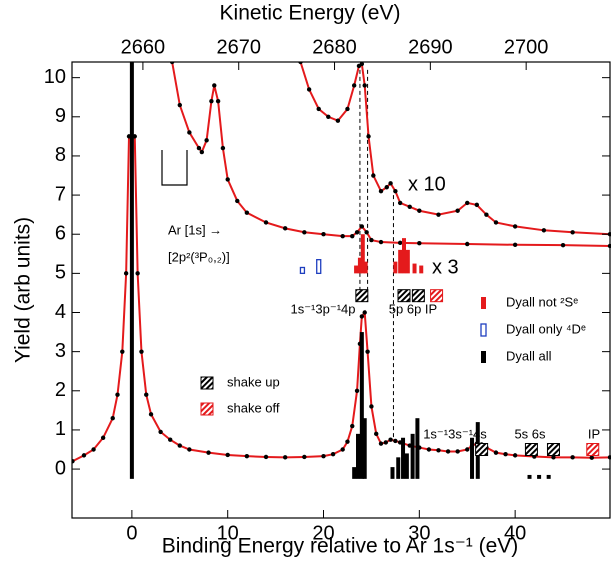 The width and height of the screenshot is (611, 565). What do you see at coordinates (310, 13) in the screenshot?
I see `top-axis-title: Kinetic Energy (eV)` at bounding box center [310, 13].